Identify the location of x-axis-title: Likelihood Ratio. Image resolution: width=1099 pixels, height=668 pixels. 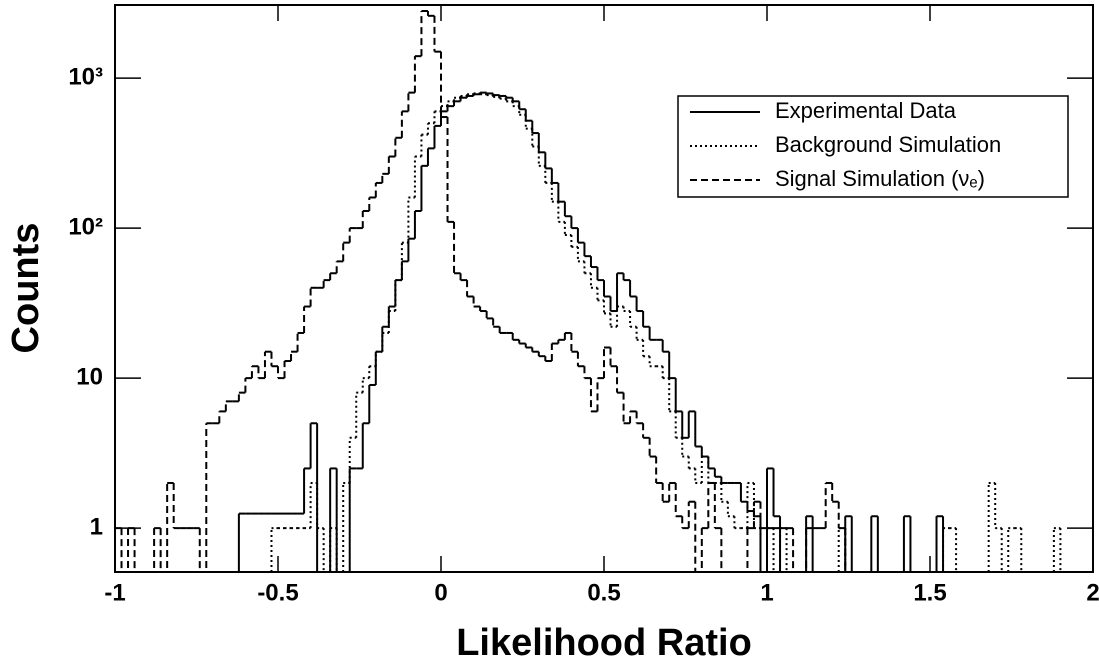
(604, 643).